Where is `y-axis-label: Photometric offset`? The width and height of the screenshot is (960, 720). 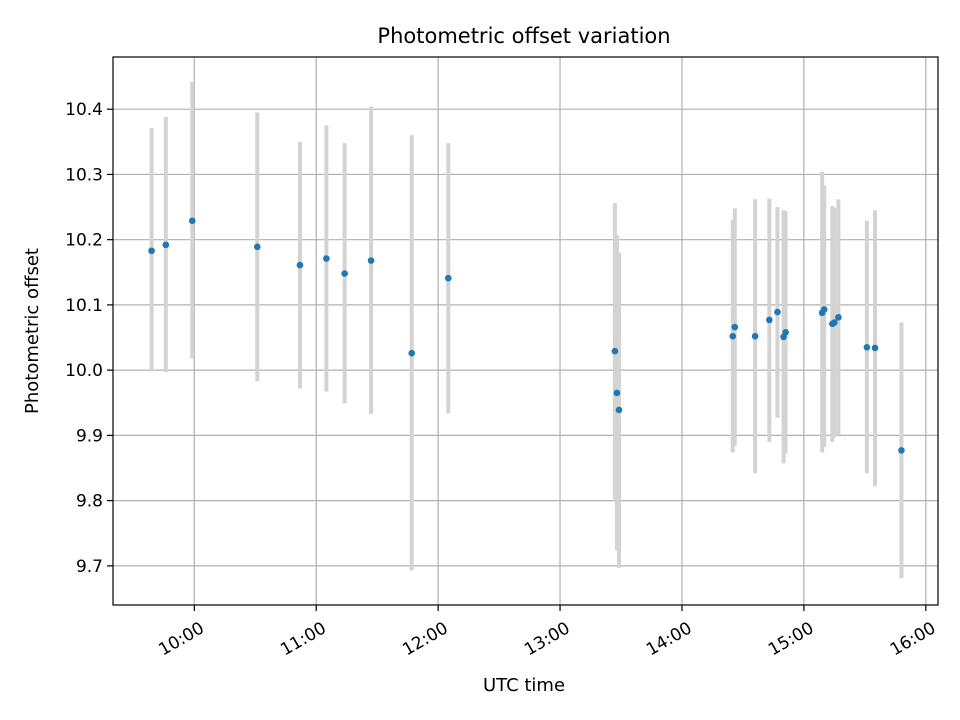
y-axis-label: Photometric offset is located at coordinates (32, 331).